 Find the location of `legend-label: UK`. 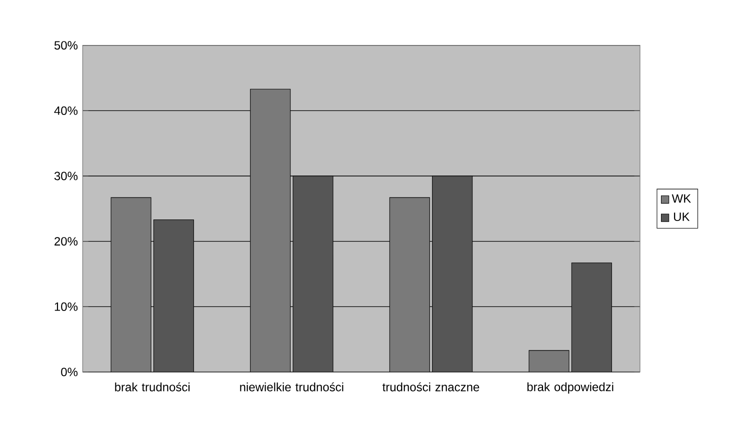

legend-label: UK is located at coordinates (682, 216).